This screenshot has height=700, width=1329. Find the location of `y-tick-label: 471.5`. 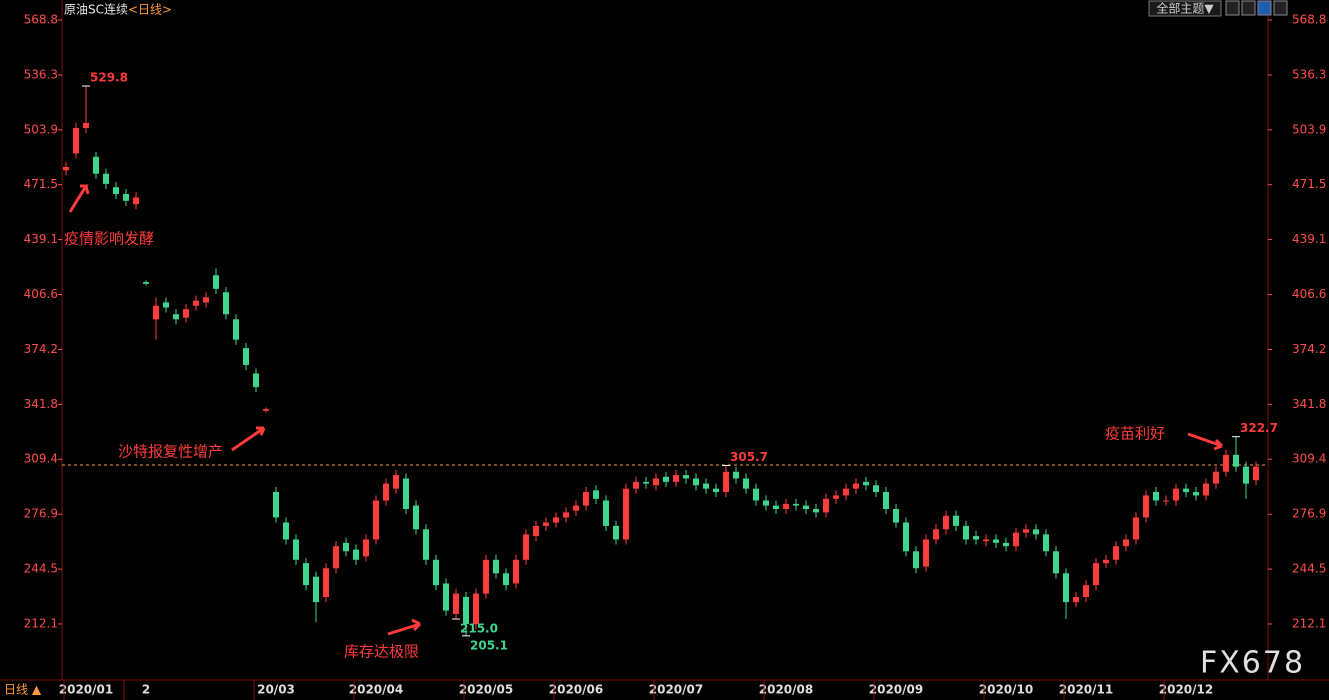

y-tick-label: 471.5 is located at coordinates (1309, 184).